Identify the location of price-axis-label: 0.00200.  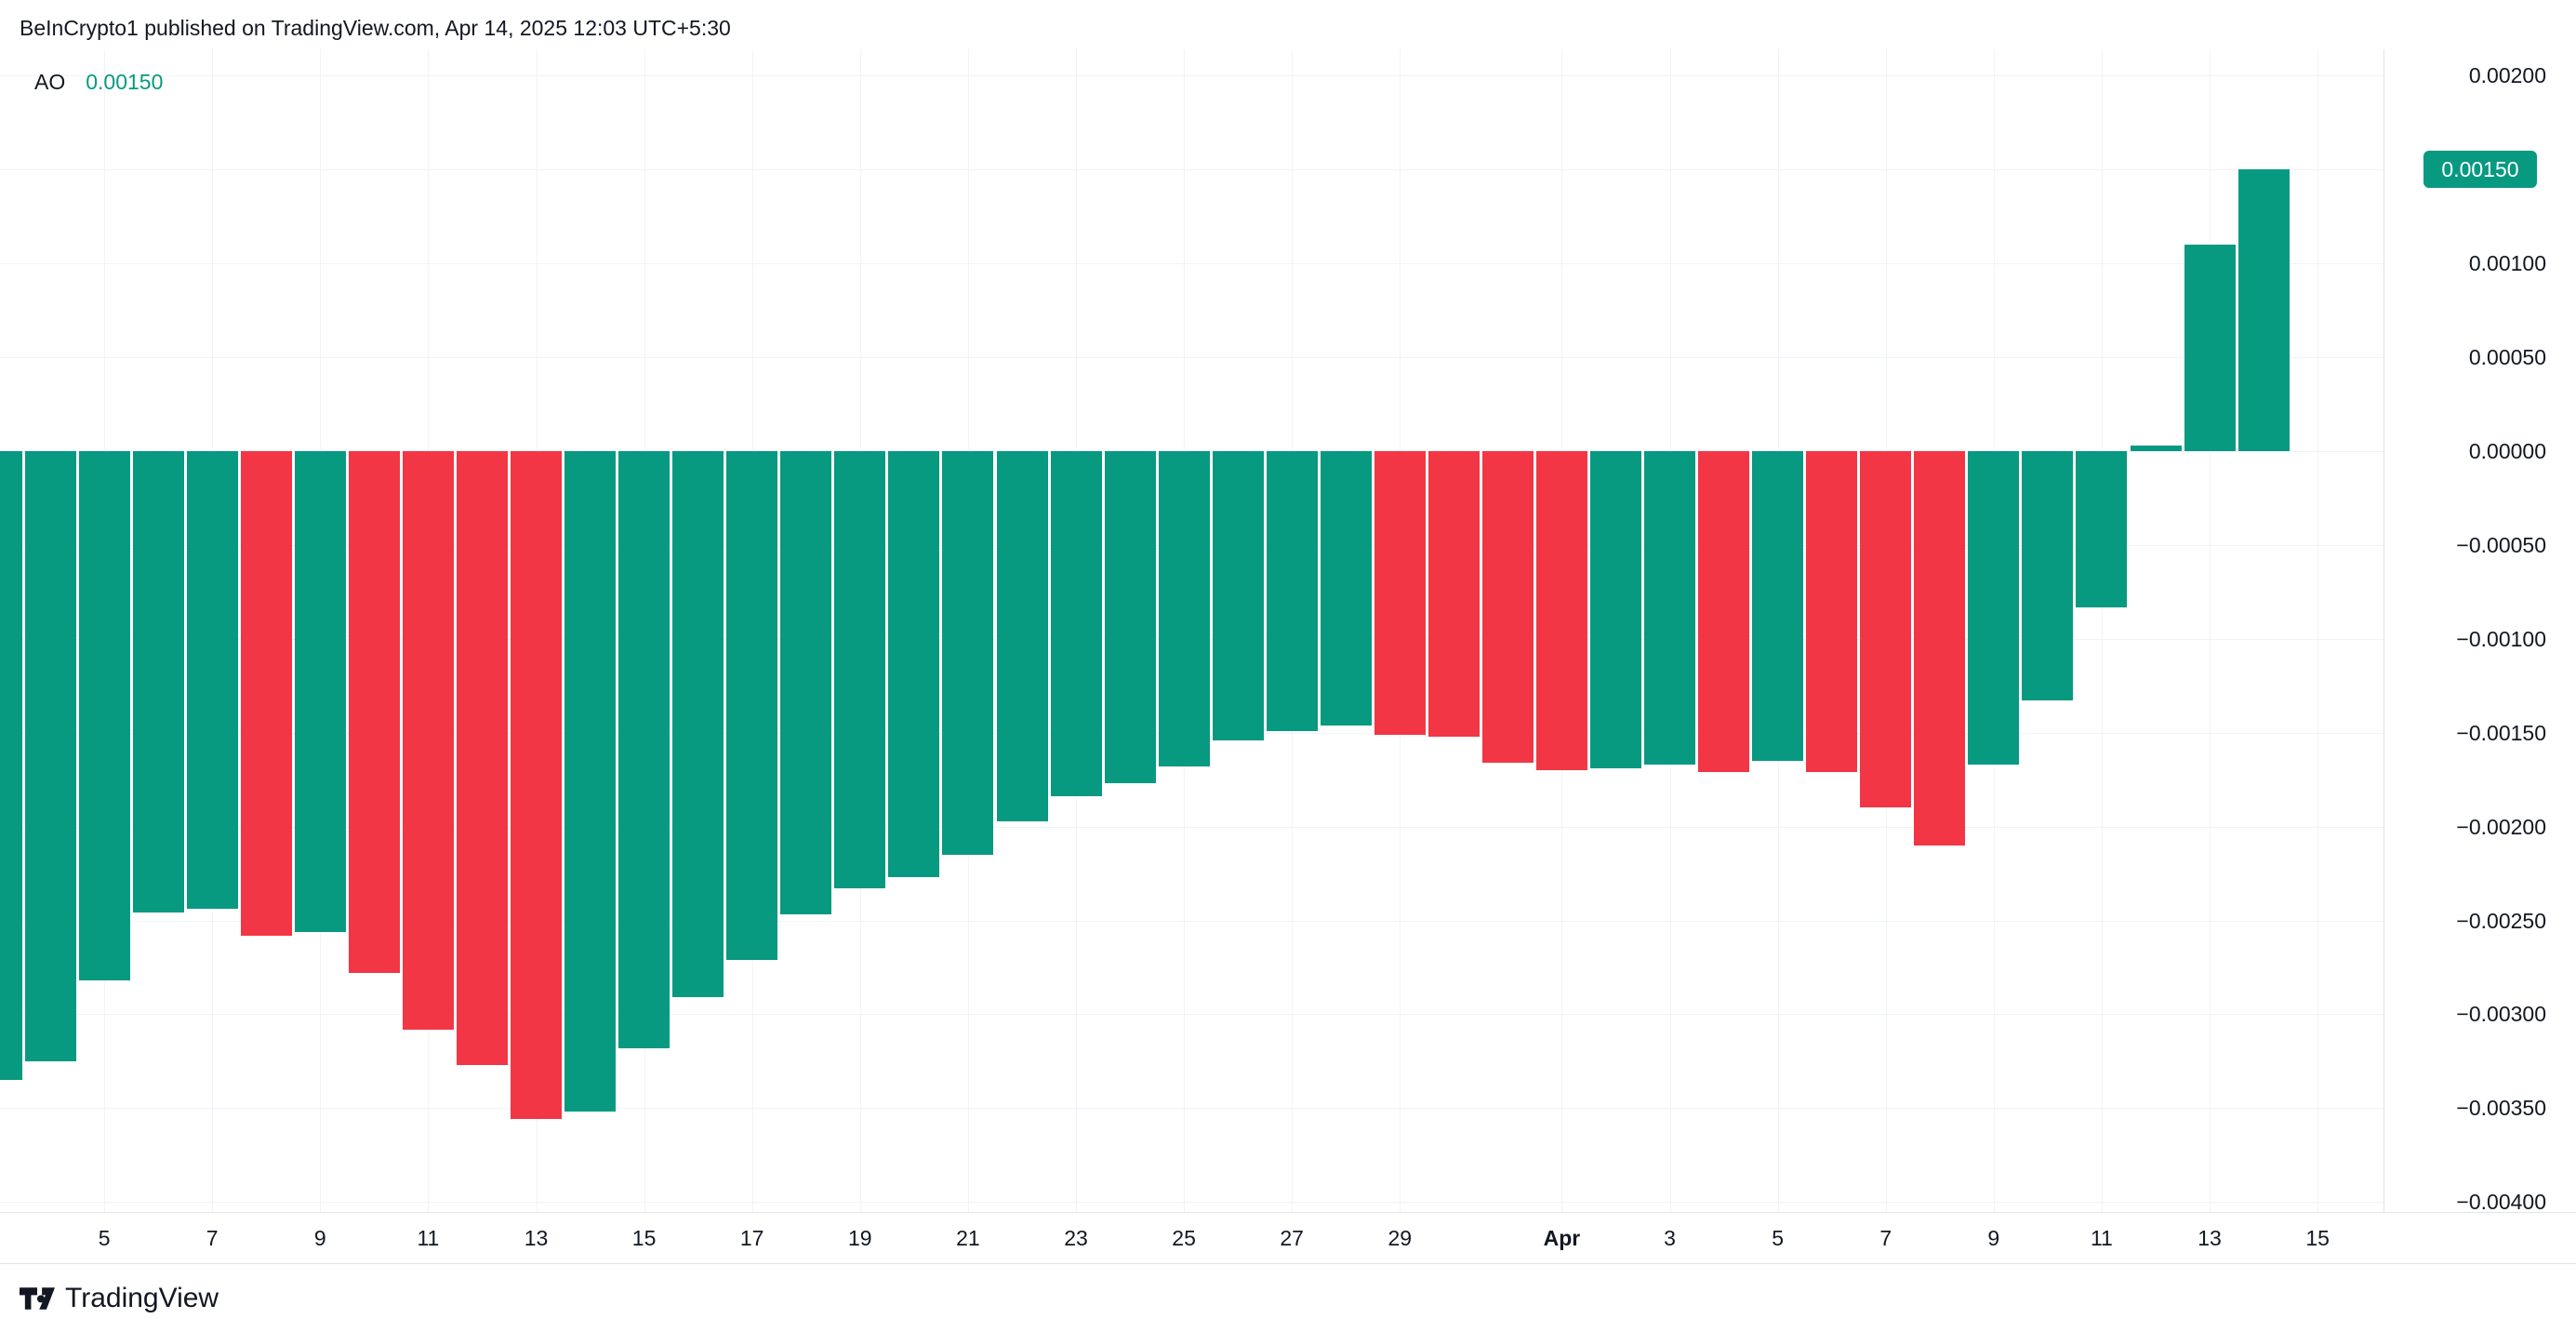
(2507, 75).